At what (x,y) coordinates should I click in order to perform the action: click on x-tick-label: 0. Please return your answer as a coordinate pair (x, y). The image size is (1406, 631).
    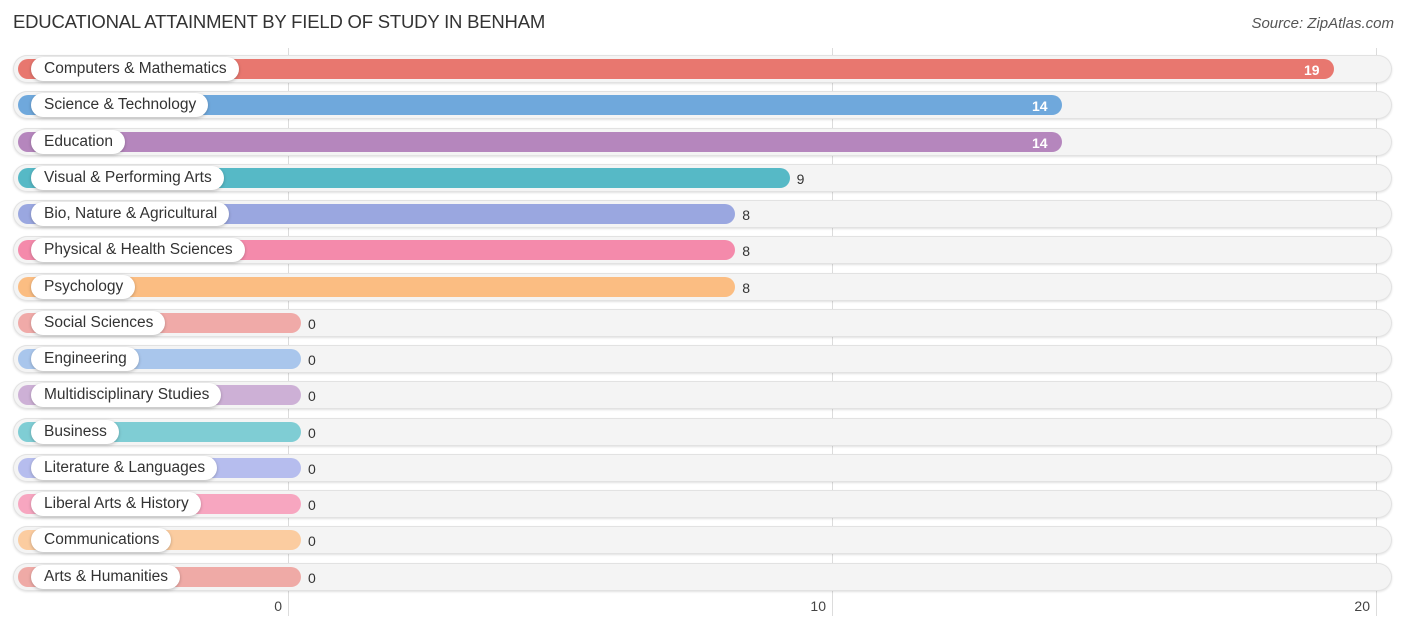
    Looking at the image, I should click on (278, 606).